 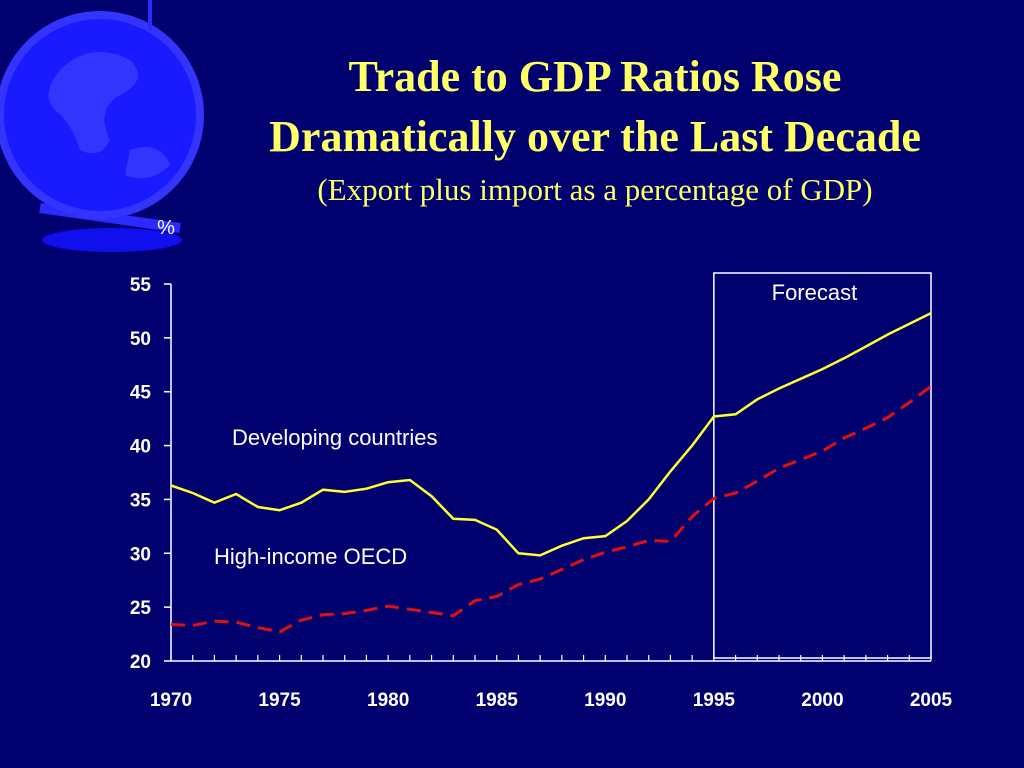 What do you see at coordinates (140, 339) in the screenshot?
I see `y-tick-label: 50` at bounding box center [140, 339].